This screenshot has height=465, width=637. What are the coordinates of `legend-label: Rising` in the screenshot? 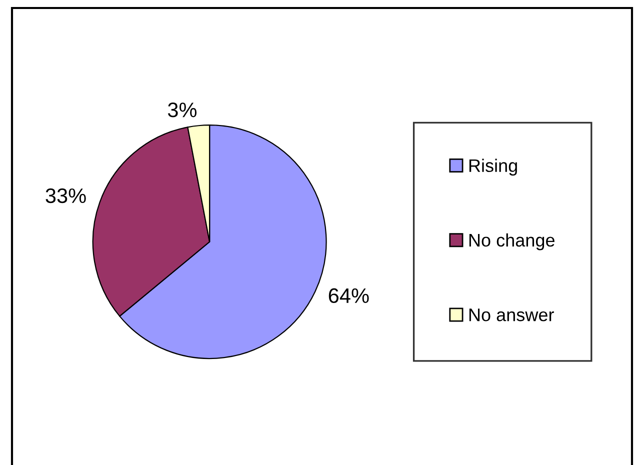 It's located at (493, 167).